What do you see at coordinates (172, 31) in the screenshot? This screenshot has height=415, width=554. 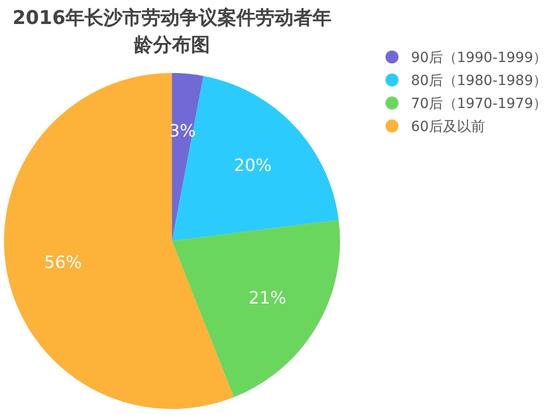 I see `title: 2016年长沙市劳动争议案件劳动者年龄分布图` at bounding box center [172, 31].